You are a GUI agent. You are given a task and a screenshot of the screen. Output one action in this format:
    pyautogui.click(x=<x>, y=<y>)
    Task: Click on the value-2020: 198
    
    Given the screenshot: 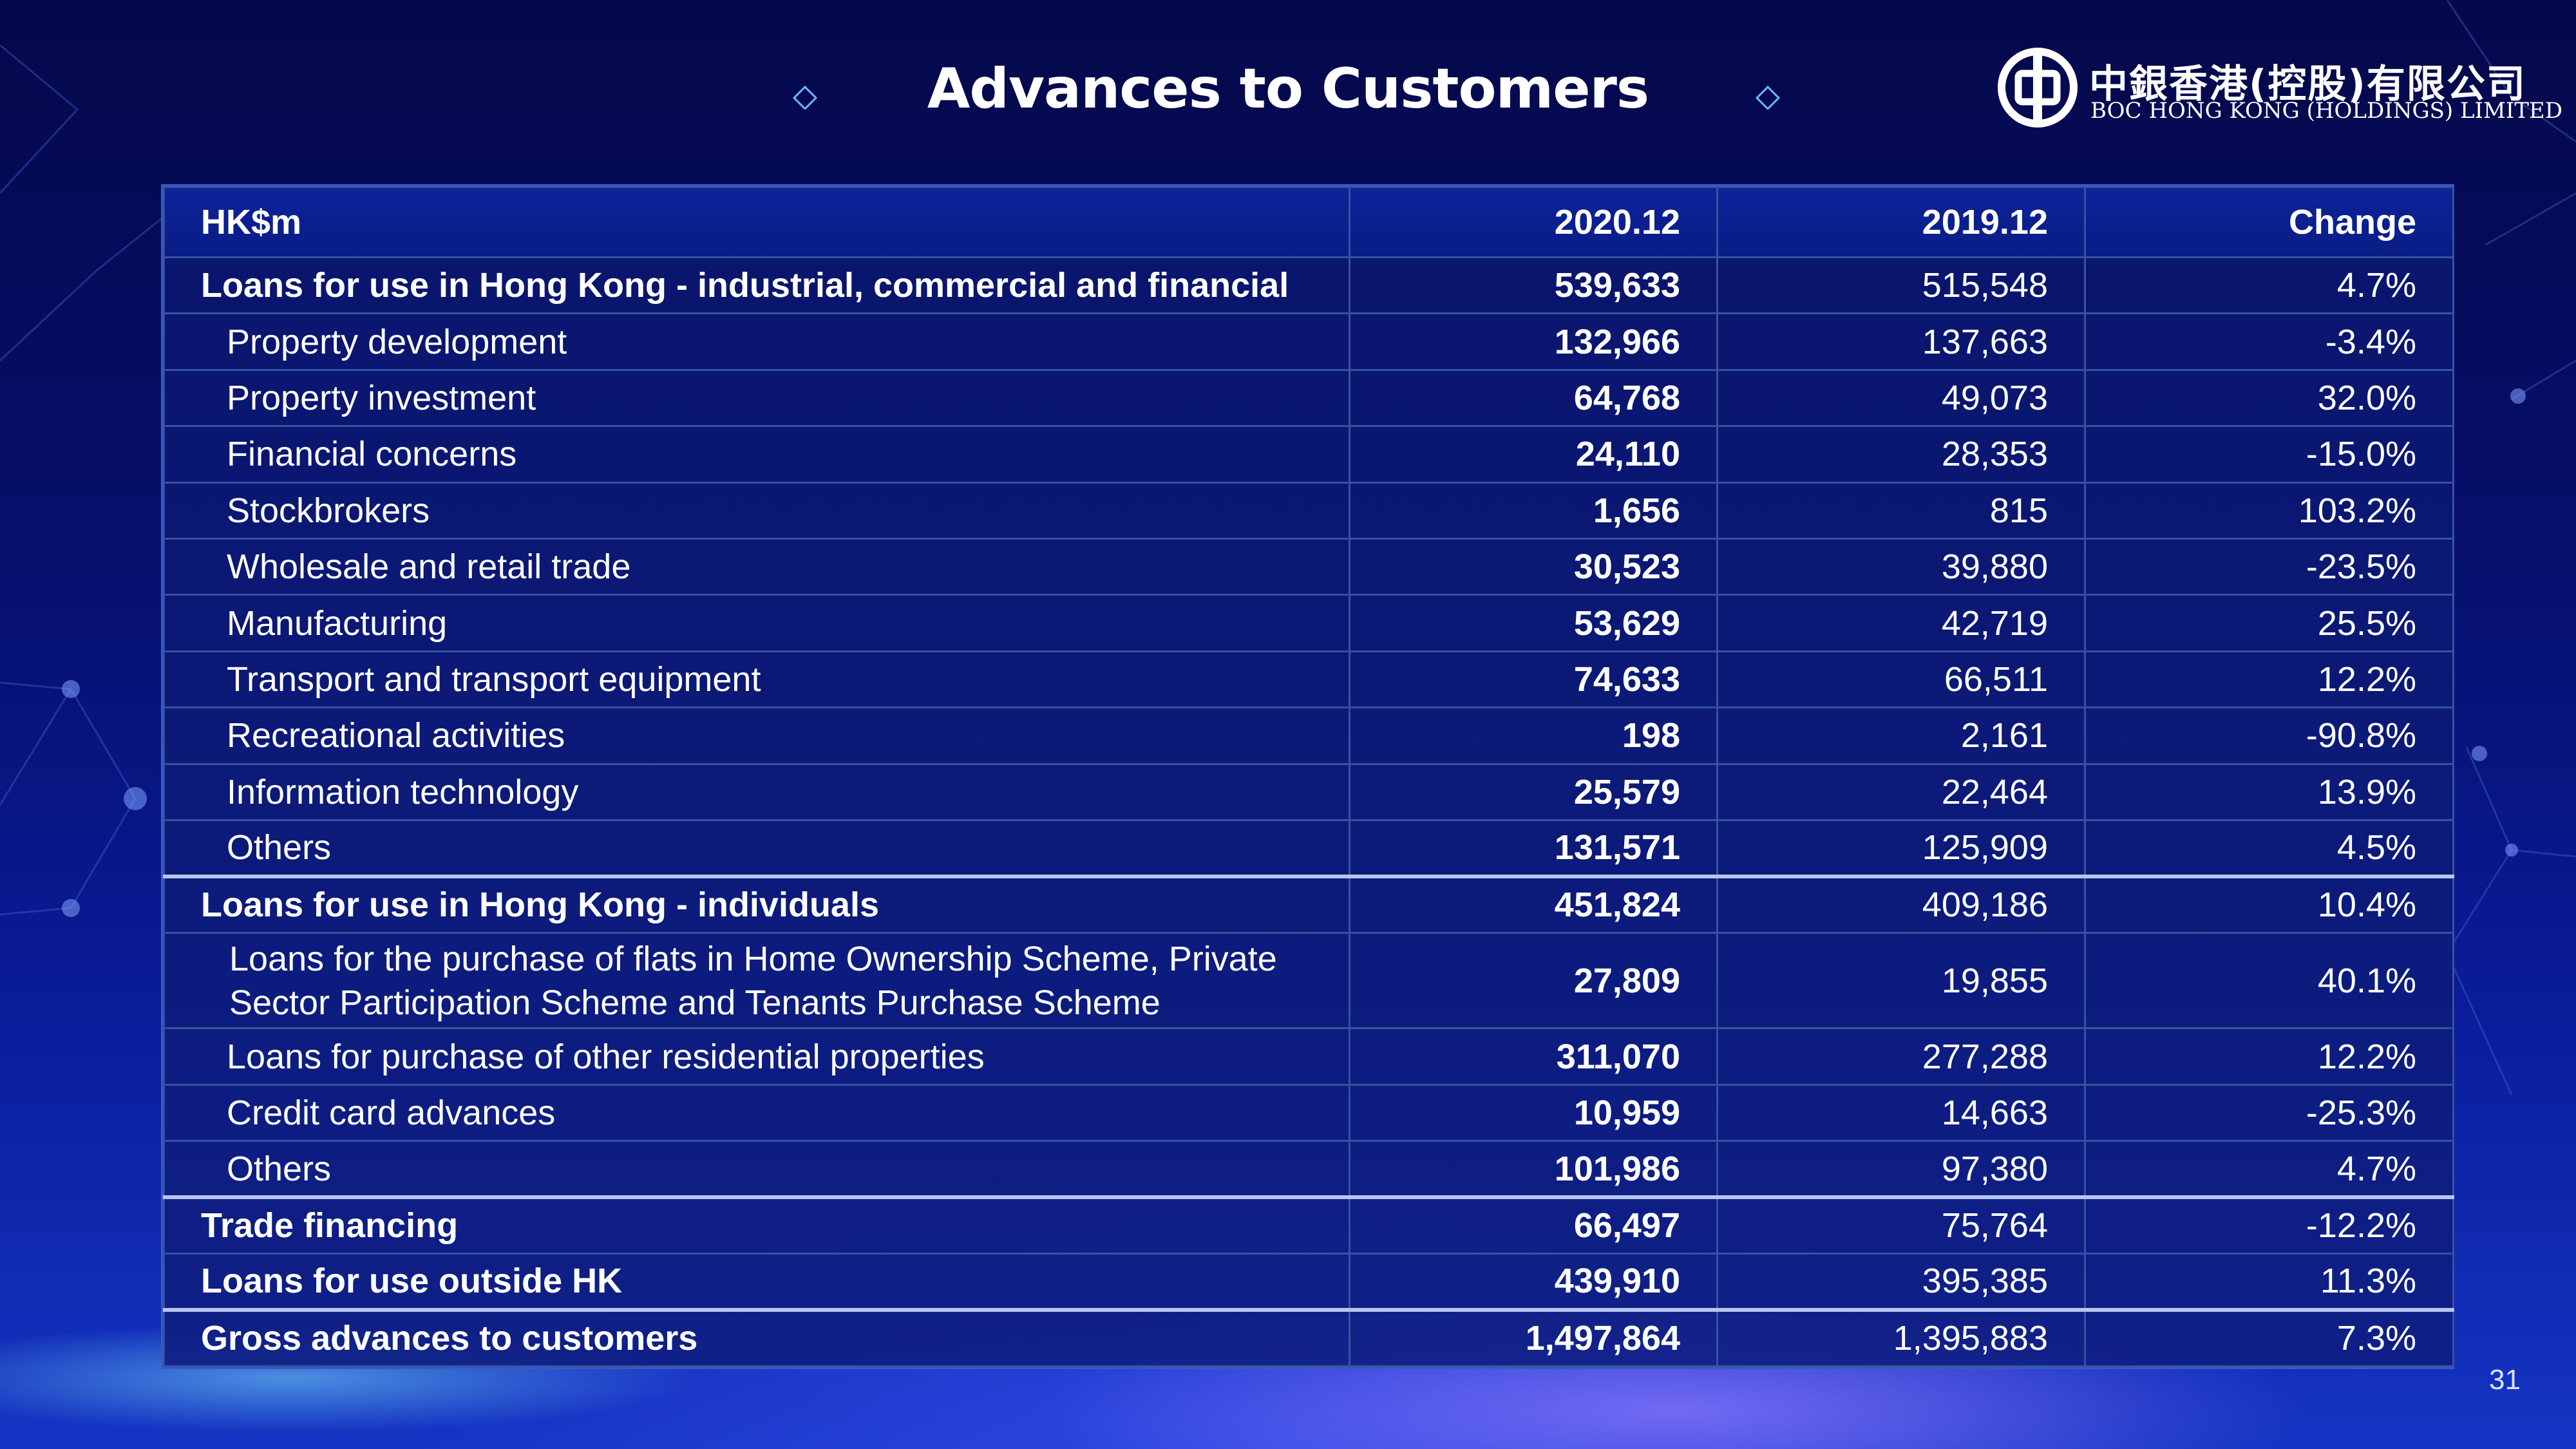 What is the action you would take?
    pyautogui.click(x=1533, y=735)
    